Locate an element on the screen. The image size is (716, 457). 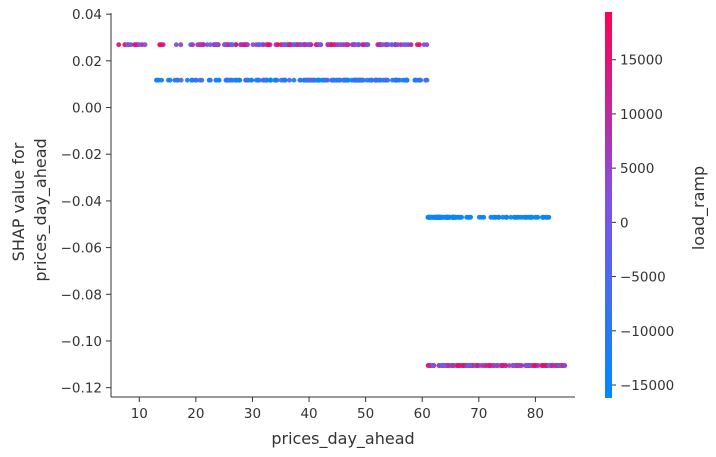
colorbar-ticks: 15000 10000 5000 0 −5000 −10000 −15000 is located at coordinates (643, 223).